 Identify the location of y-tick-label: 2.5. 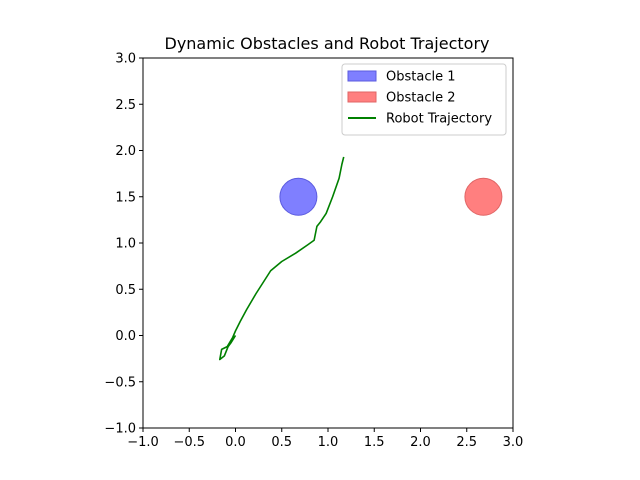
(125, 105).